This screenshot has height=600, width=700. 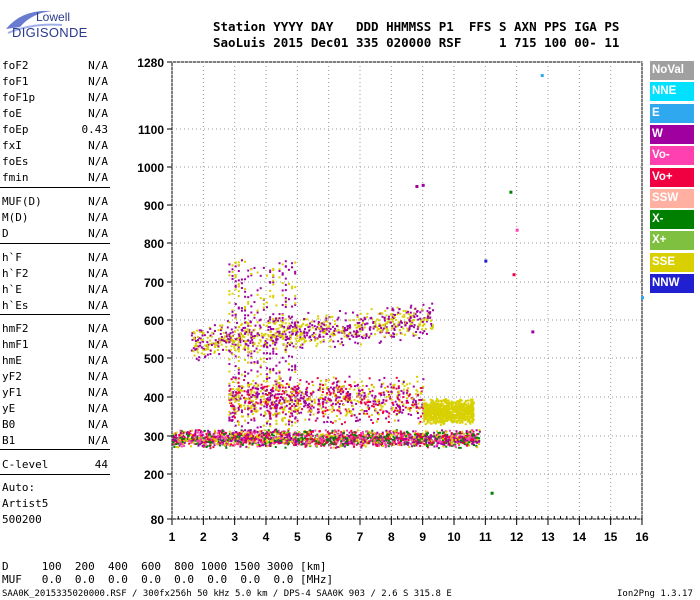 What do you see at coordinates (150, 168) in the screenshot?
I see `y-tick-label: 1000` at bounding box center [150, 168].